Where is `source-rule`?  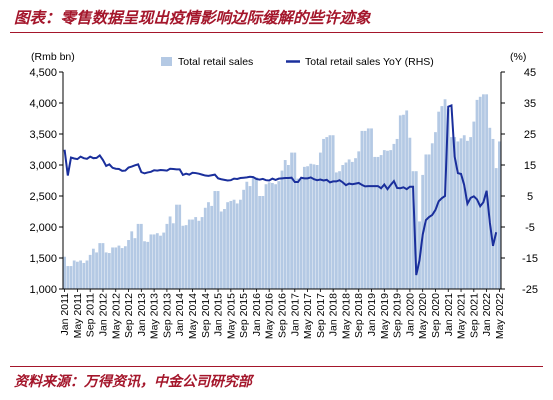 source-rule is located at coordinates (276, 366).